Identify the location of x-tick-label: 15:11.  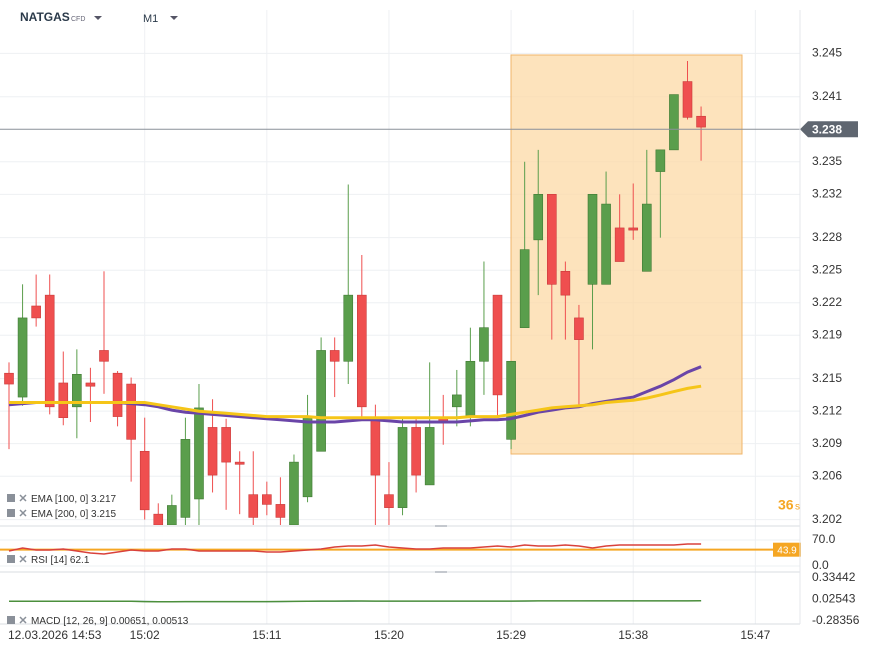
(266, 635).